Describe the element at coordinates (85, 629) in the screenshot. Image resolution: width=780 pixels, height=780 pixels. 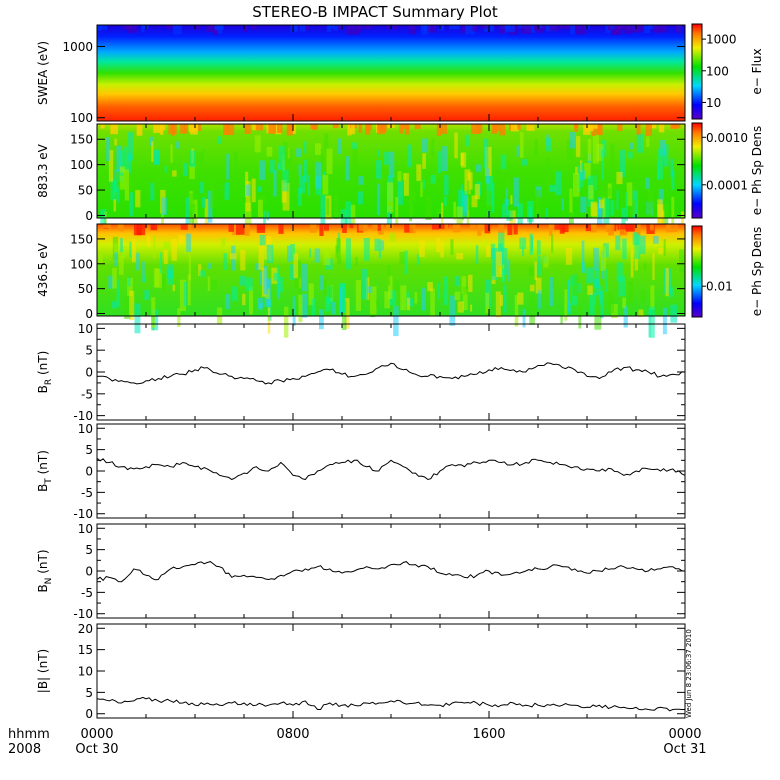
I see `y-tick-label: 20` at that location.